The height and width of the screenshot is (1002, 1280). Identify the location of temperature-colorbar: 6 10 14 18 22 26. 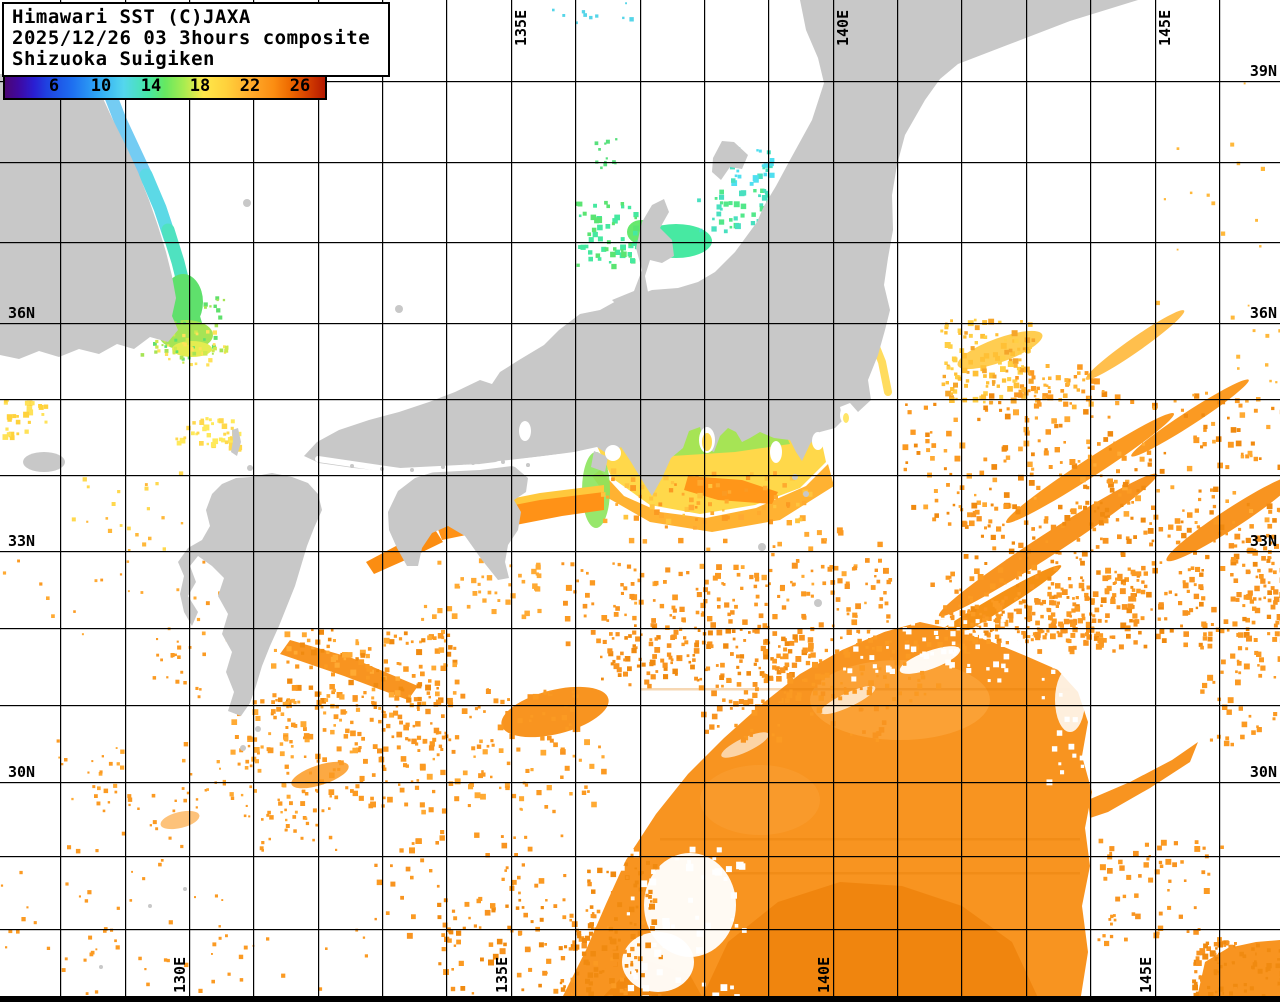
(165, 86).